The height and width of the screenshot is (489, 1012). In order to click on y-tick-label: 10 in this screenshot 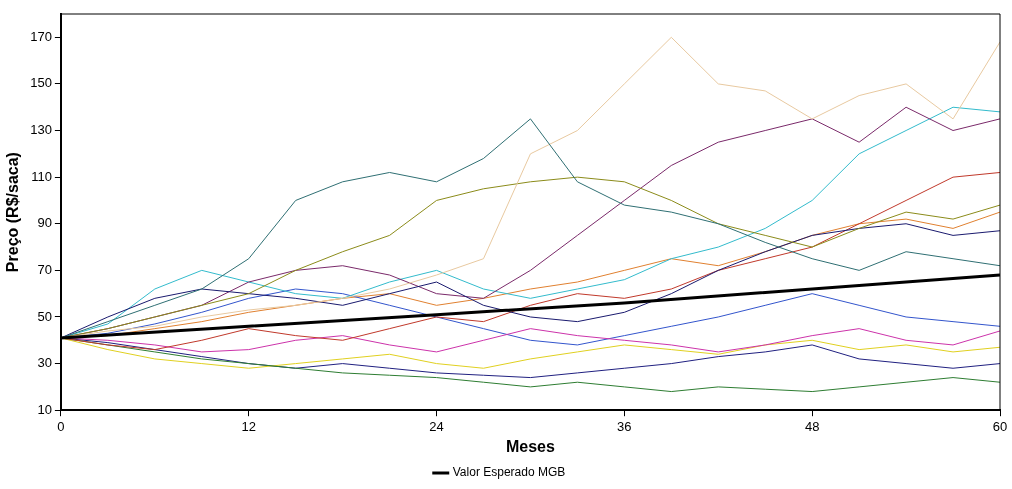, I will do `click(44, 409)`.